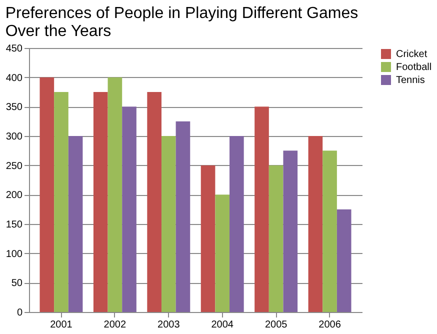 The height and width of the screenshot is (334, 437). What do you see at coordinates (276, 325) in the screenshot?
I see `x-tick-label: 2005` at bounding box center [276, 325].